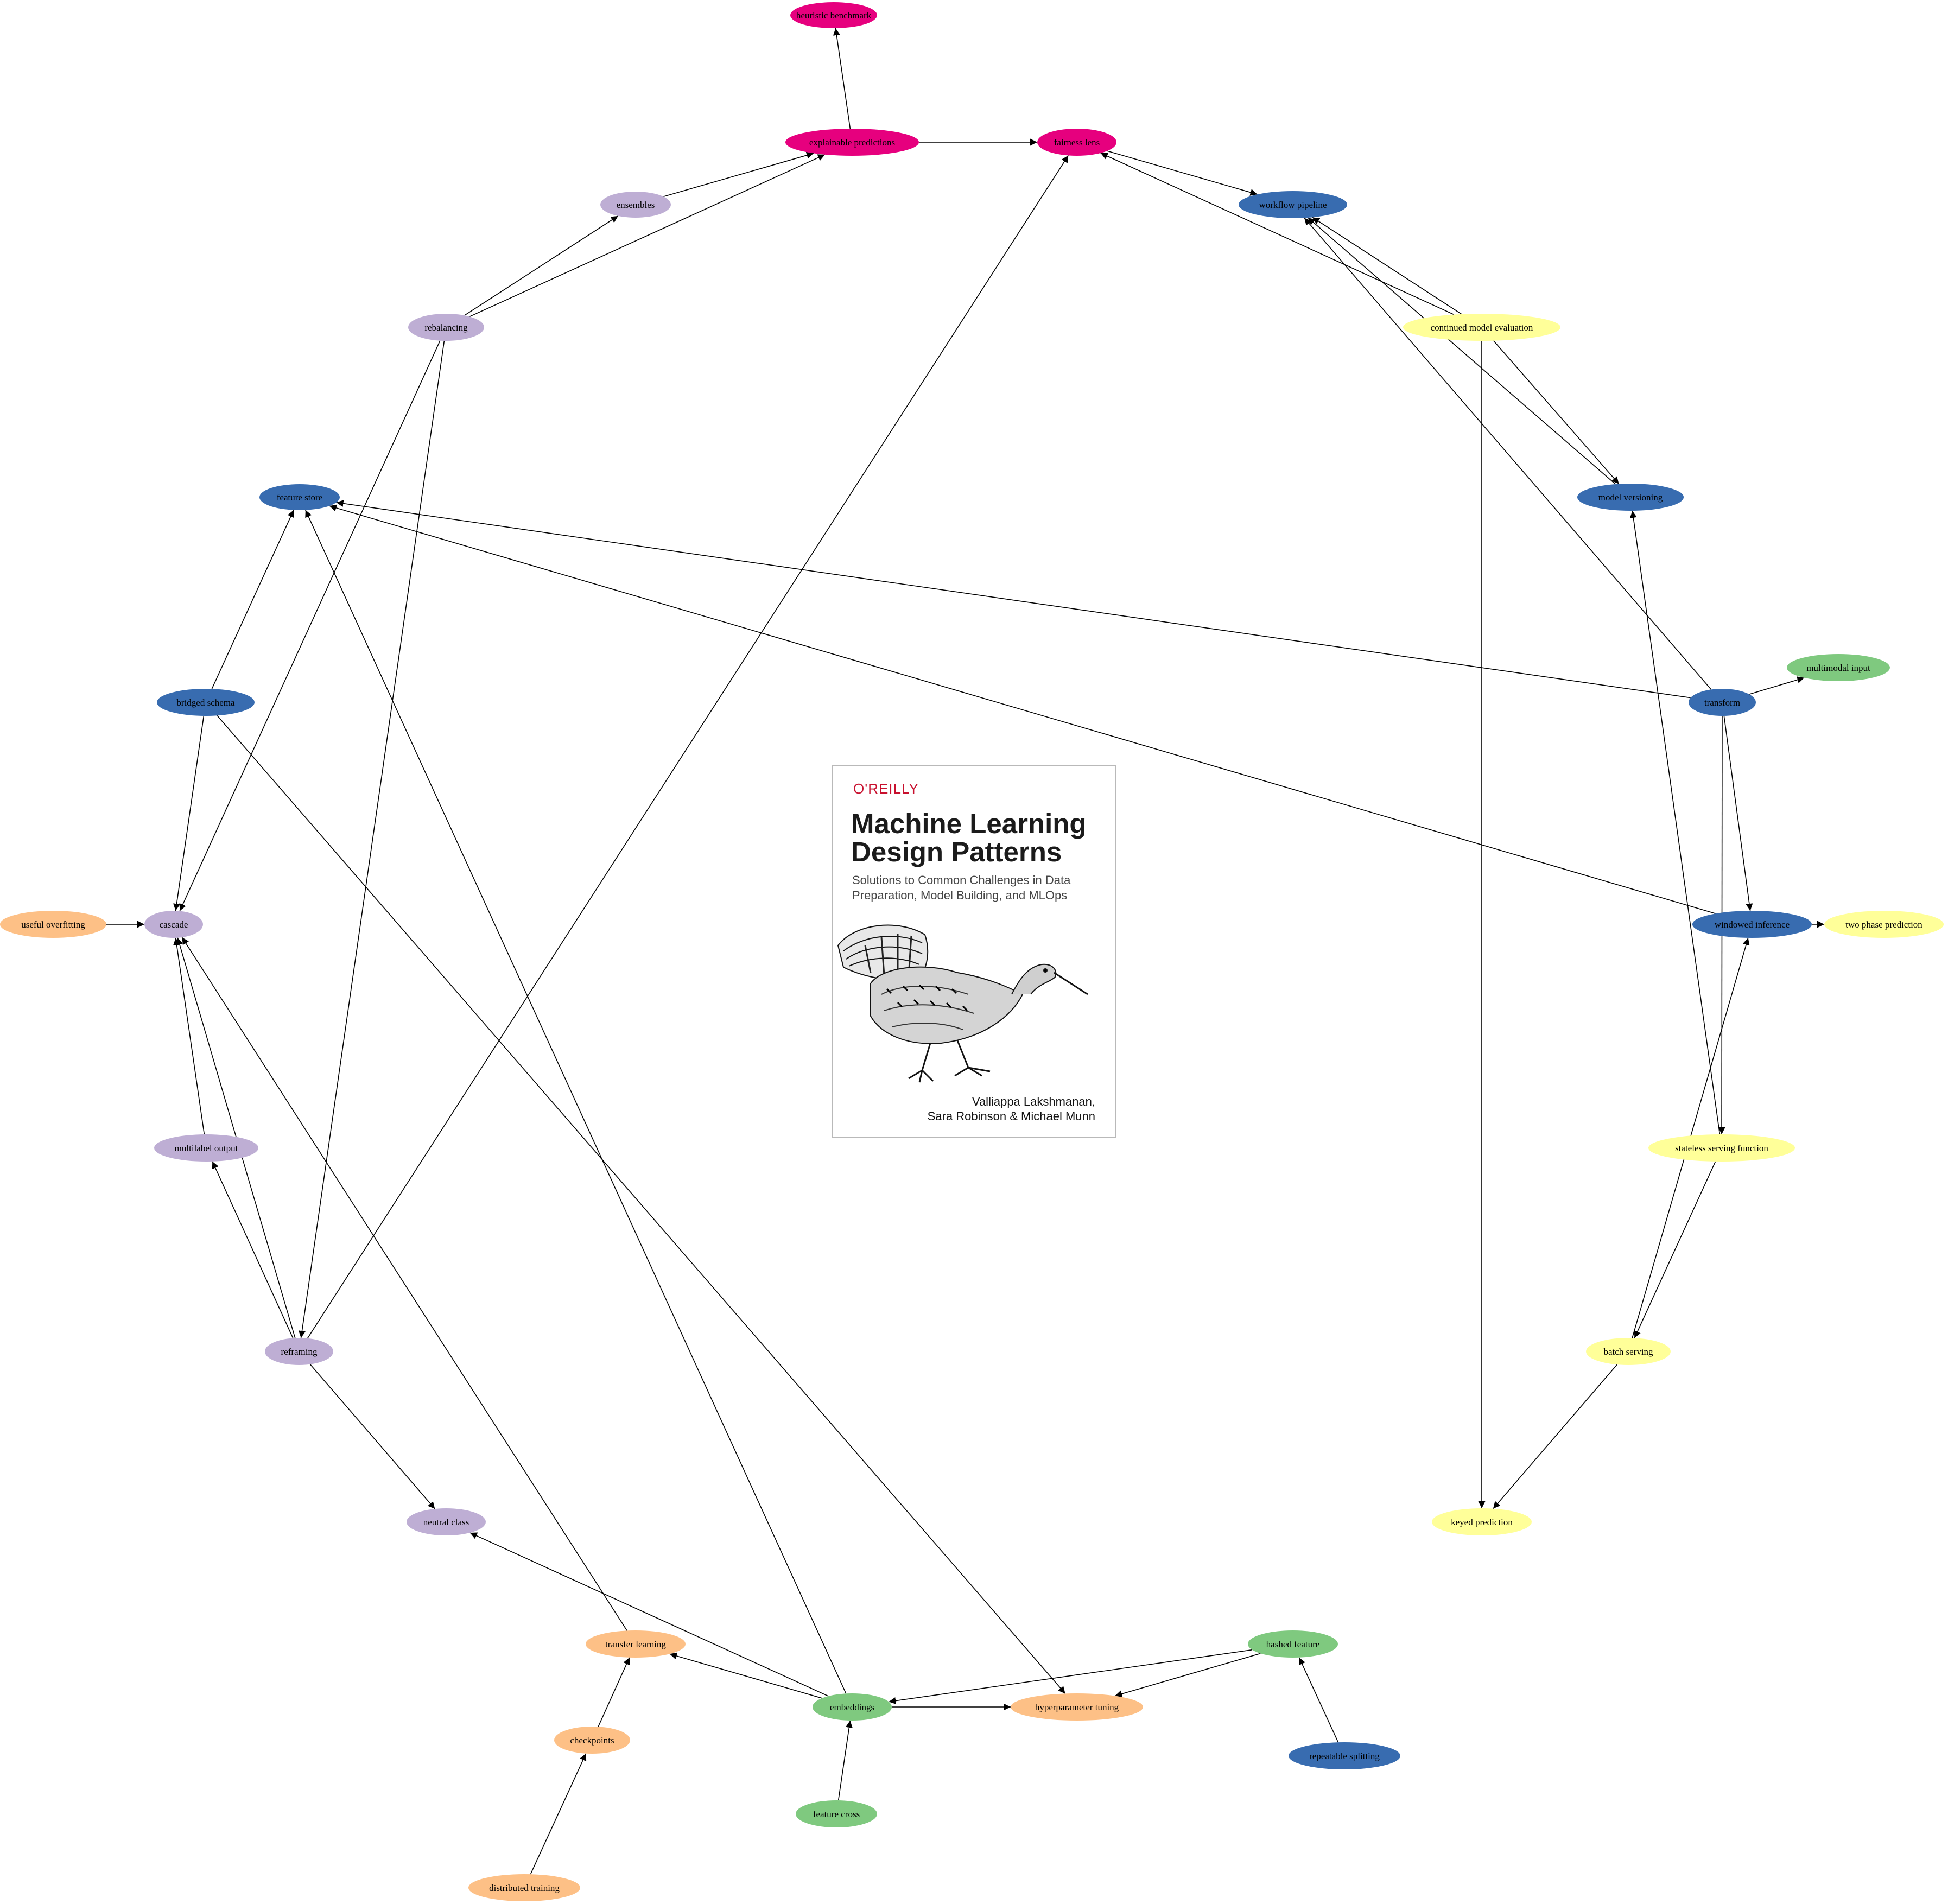 The image size is (1948, 1904). Describe the element at coordinates (1675, 822) in the screenshot. I see `edge-stateless-serving-function-to-model-versioning` at that location.